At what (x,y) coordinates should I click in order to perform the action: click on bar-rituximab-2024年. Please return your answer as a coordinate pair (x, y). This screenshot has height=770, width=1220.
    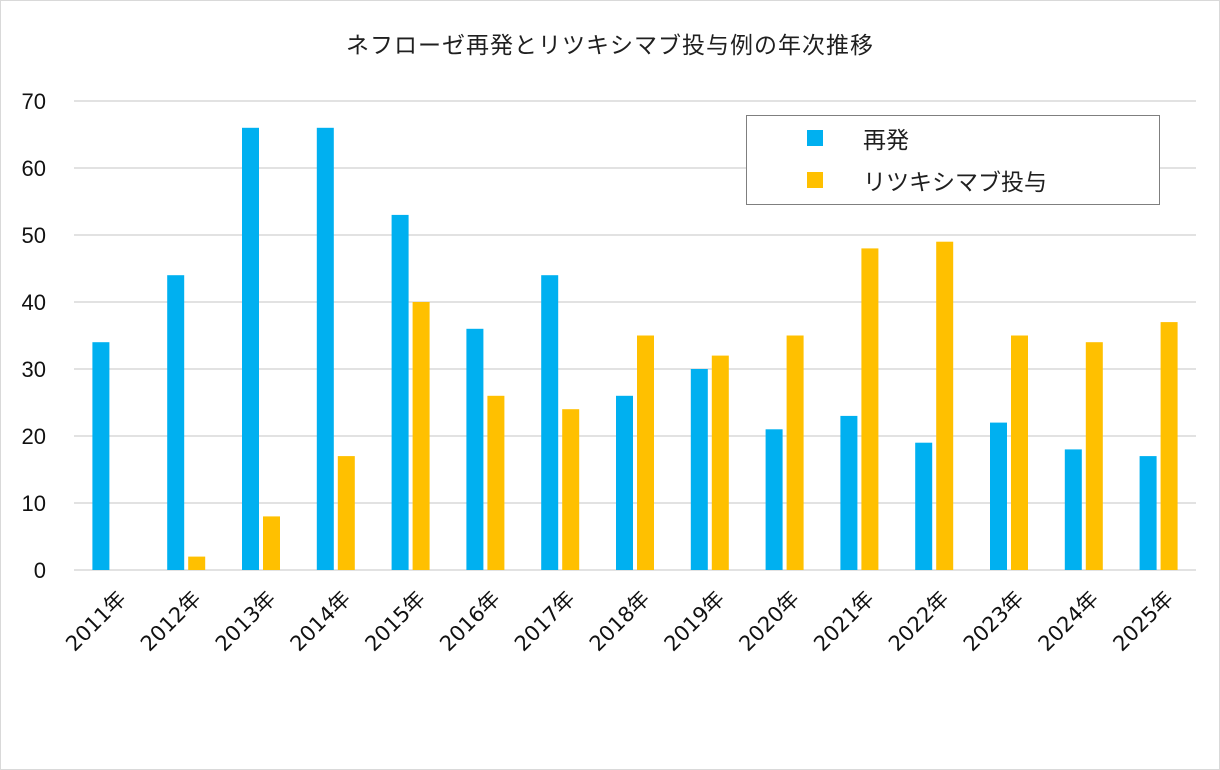
    Looking at the image, I should click on (1094, 456).